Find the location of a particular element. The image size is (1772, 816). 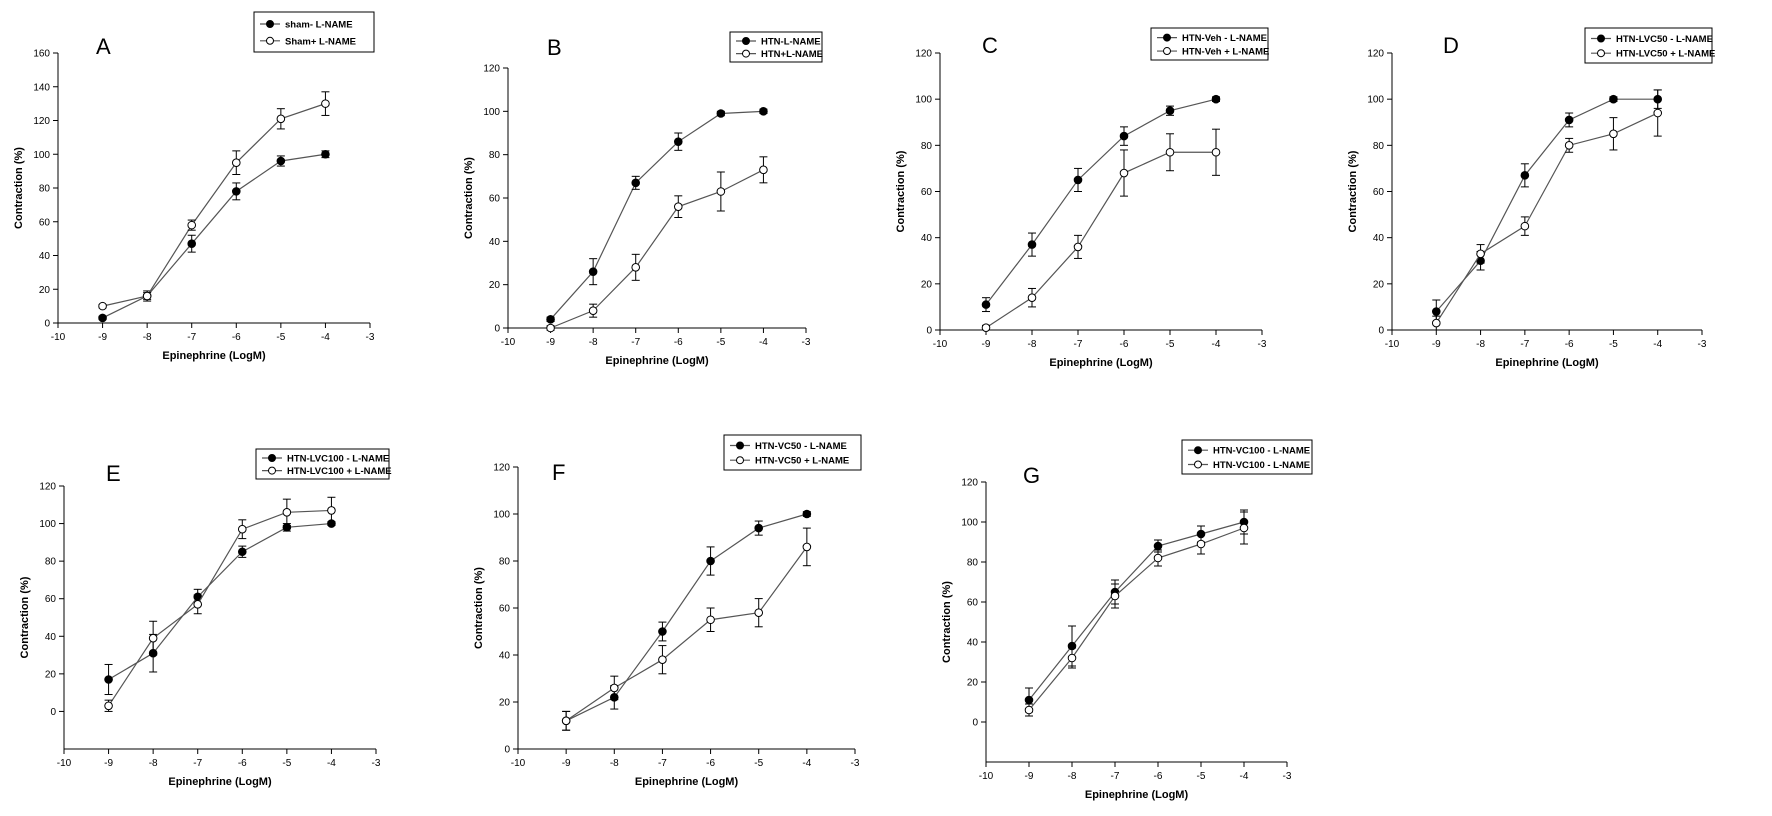

x-axis-label: Epinephrine (LogM) is located at coordinates (1101, 363).